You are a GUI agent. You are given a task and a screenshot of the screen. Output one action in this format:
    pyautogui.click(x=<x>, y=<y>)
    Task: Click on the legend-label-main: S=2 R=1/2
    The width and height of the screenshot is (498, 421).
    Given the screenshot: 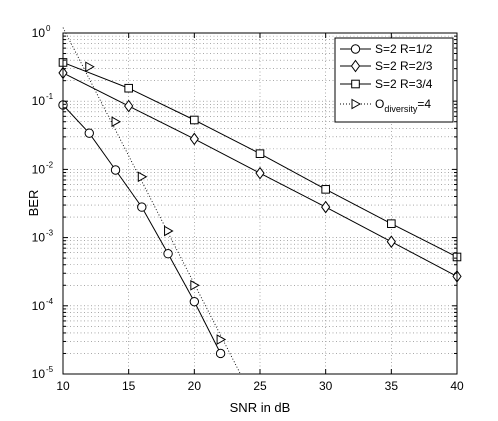 What is the action you would take?
    pyautogui.click(x=404, y=49)
    